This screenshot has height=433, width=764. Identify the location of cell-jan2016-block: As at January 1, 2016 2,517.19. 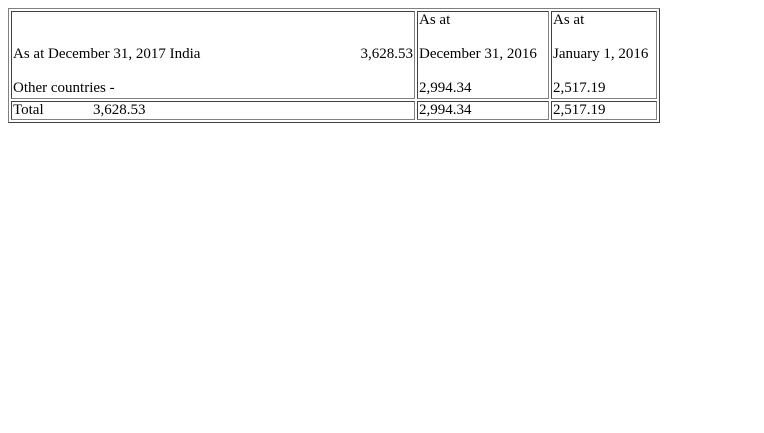
(604, 55).